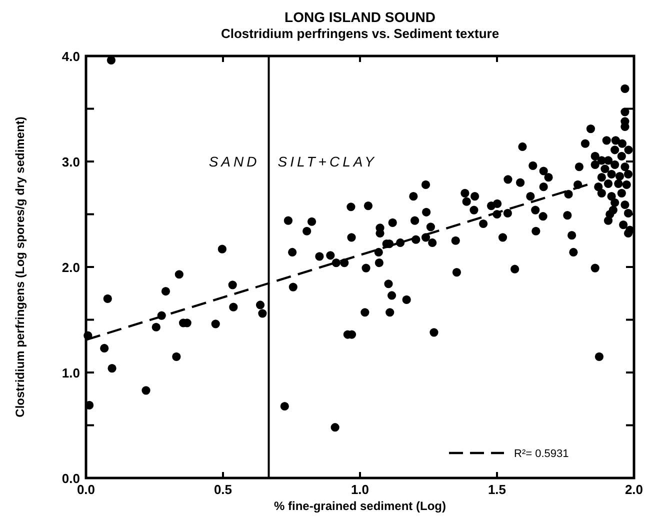 This screenshot has width=653, height=521. Describe the element at coordinates (71, 267) in the screenshot. I see `y-tick-label: 2.0` at that location.